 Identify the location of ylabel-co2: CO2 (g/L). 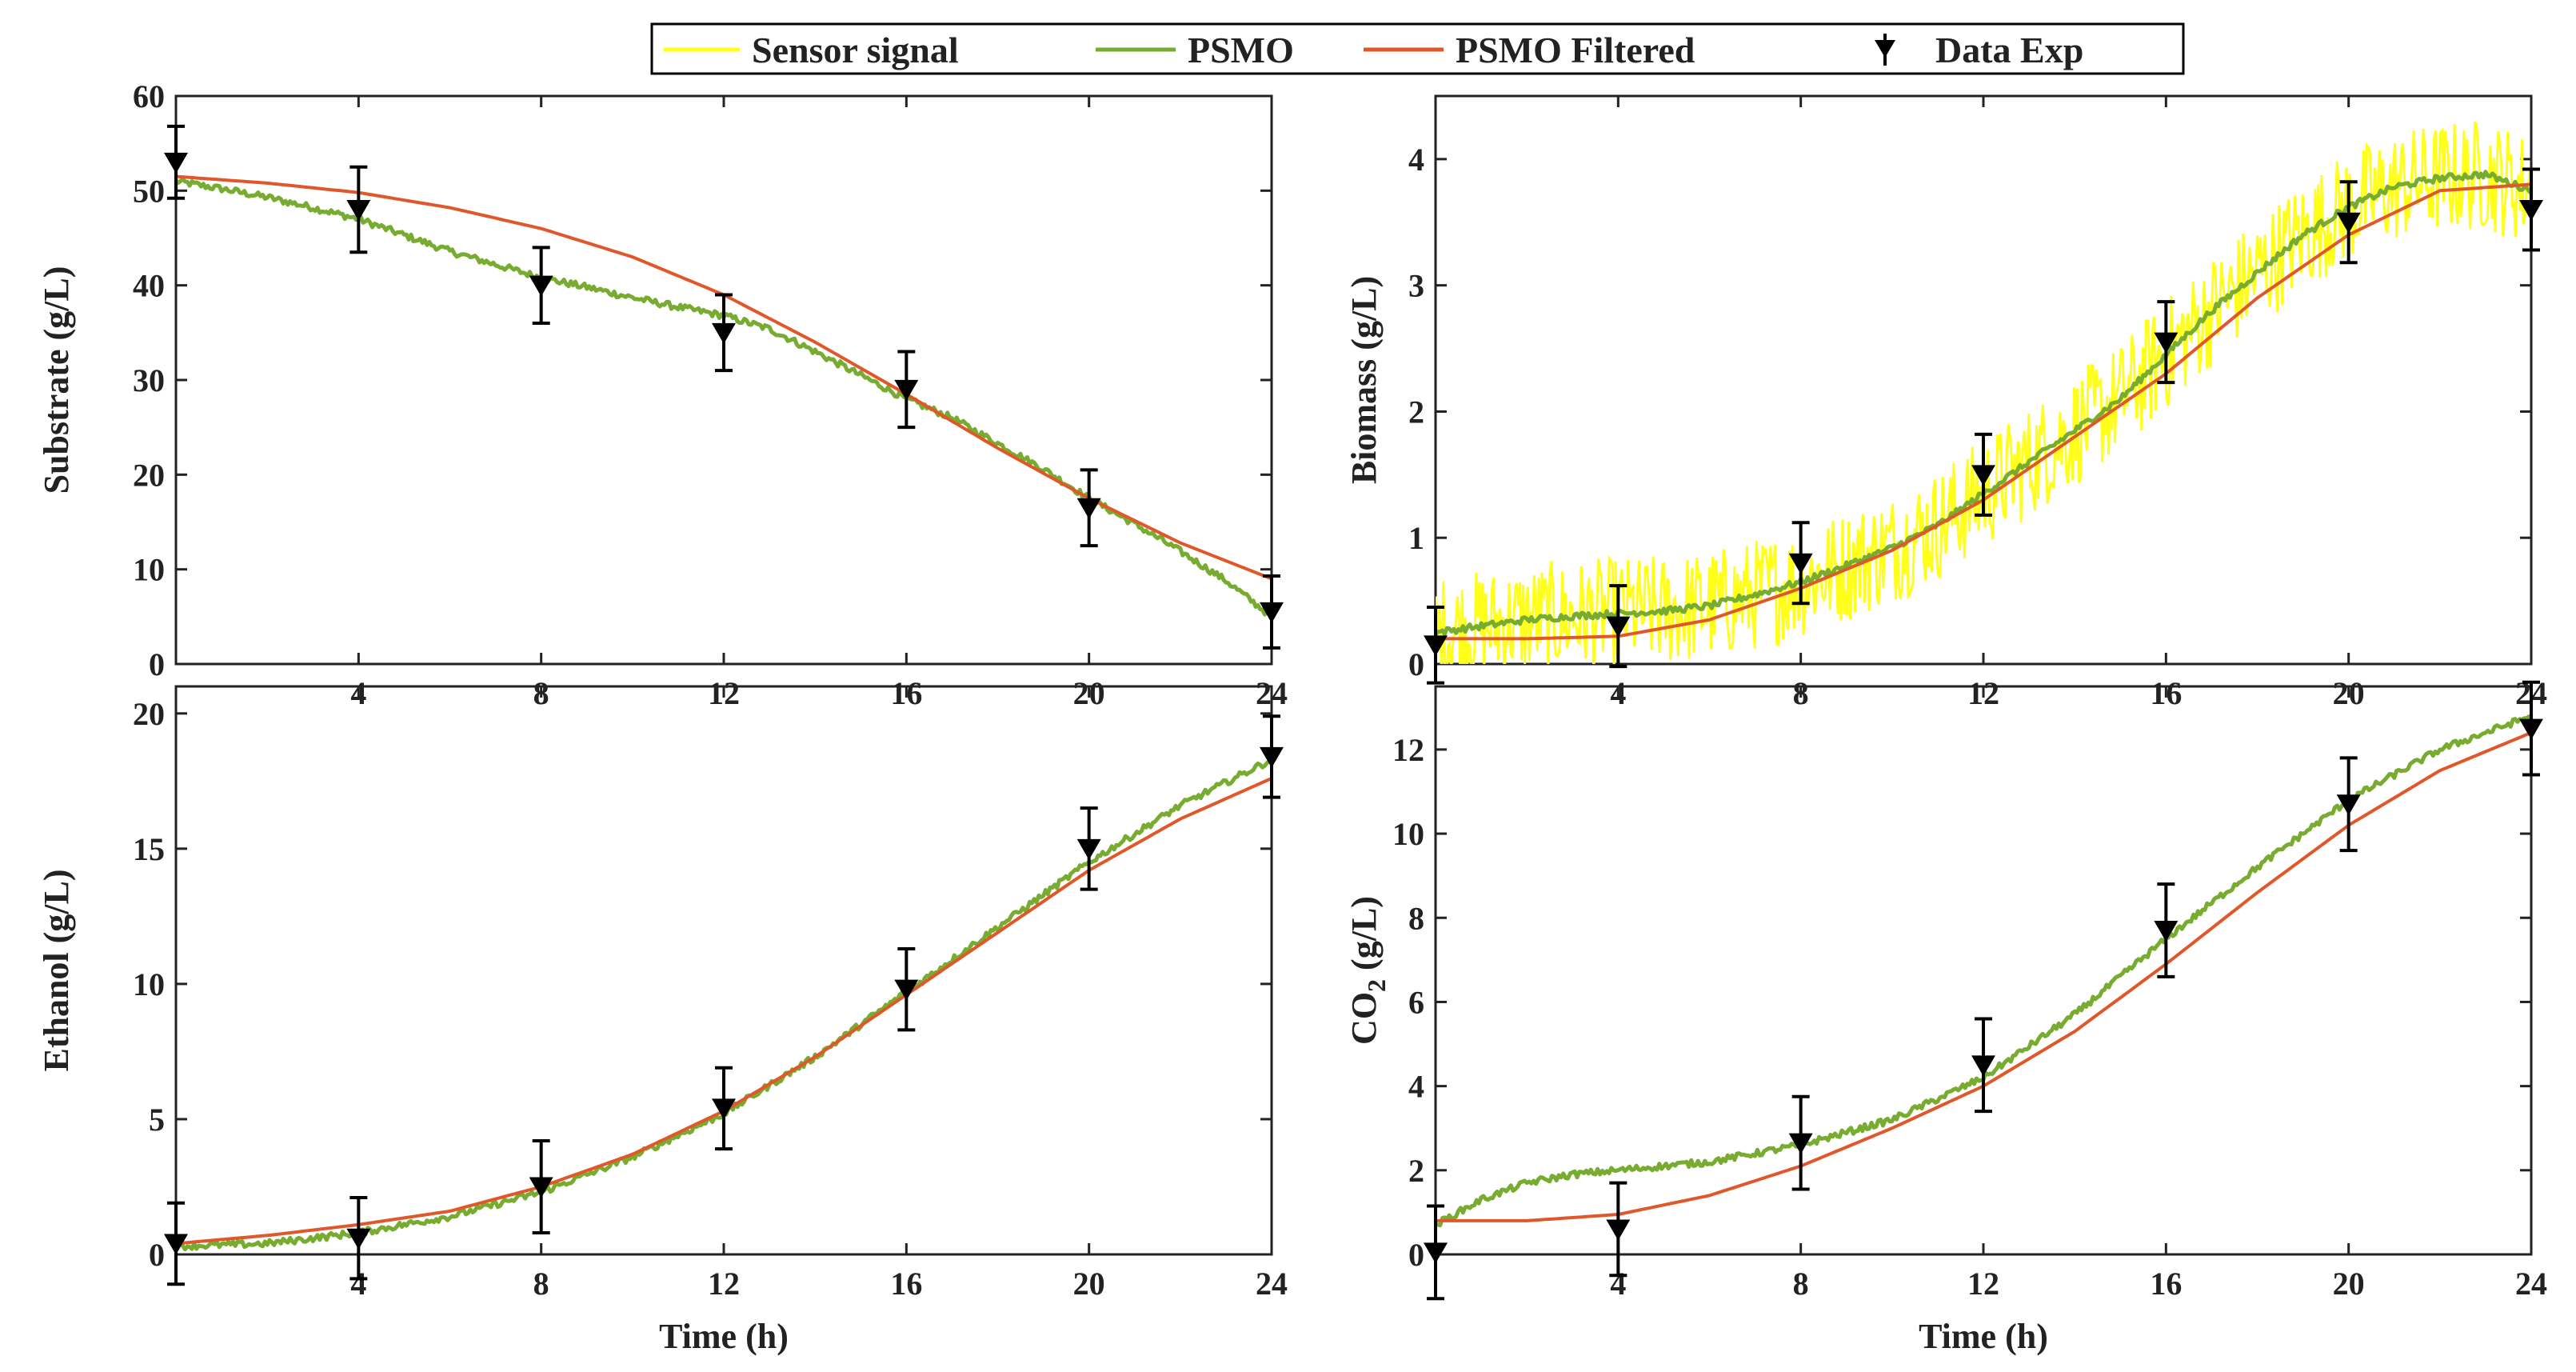
(1367, 970).